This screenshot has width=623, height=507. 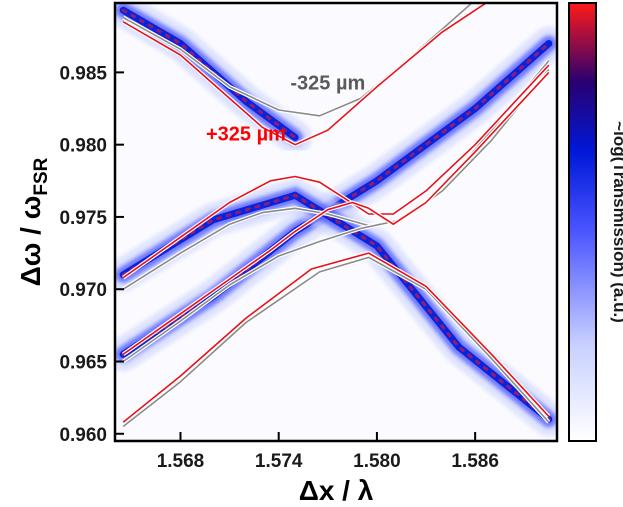 I want to click on y-axis-label: Δω / ωFSR, so click(x=33, y=221).